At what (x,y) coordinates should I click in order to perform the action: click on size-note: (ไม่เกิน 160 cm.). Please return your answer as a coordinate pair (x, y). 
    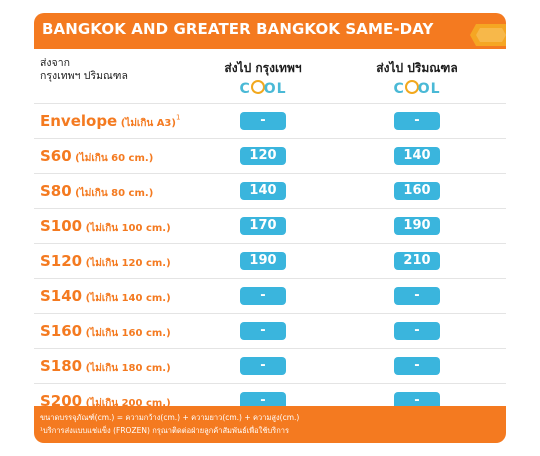
    Looking at the image, I should click on (126, 333).